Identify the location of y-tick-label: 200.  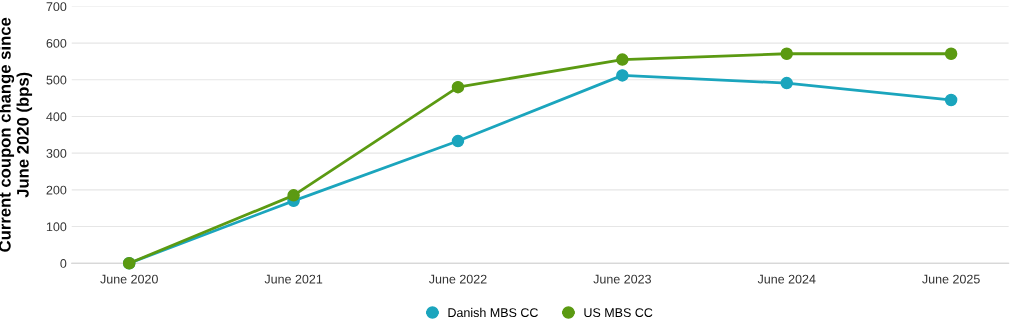
(56, 190).